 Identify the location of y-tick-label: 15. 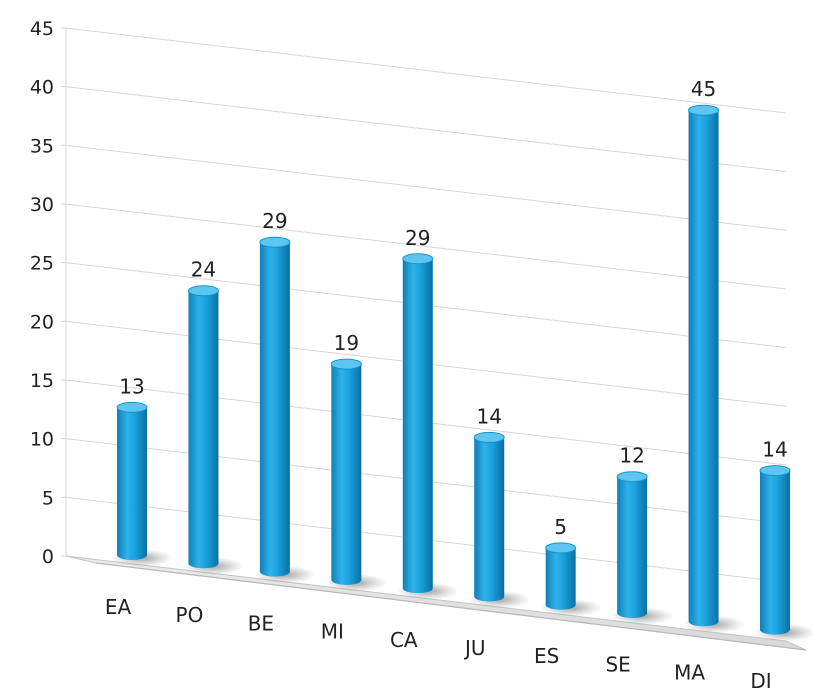
(42, 381).